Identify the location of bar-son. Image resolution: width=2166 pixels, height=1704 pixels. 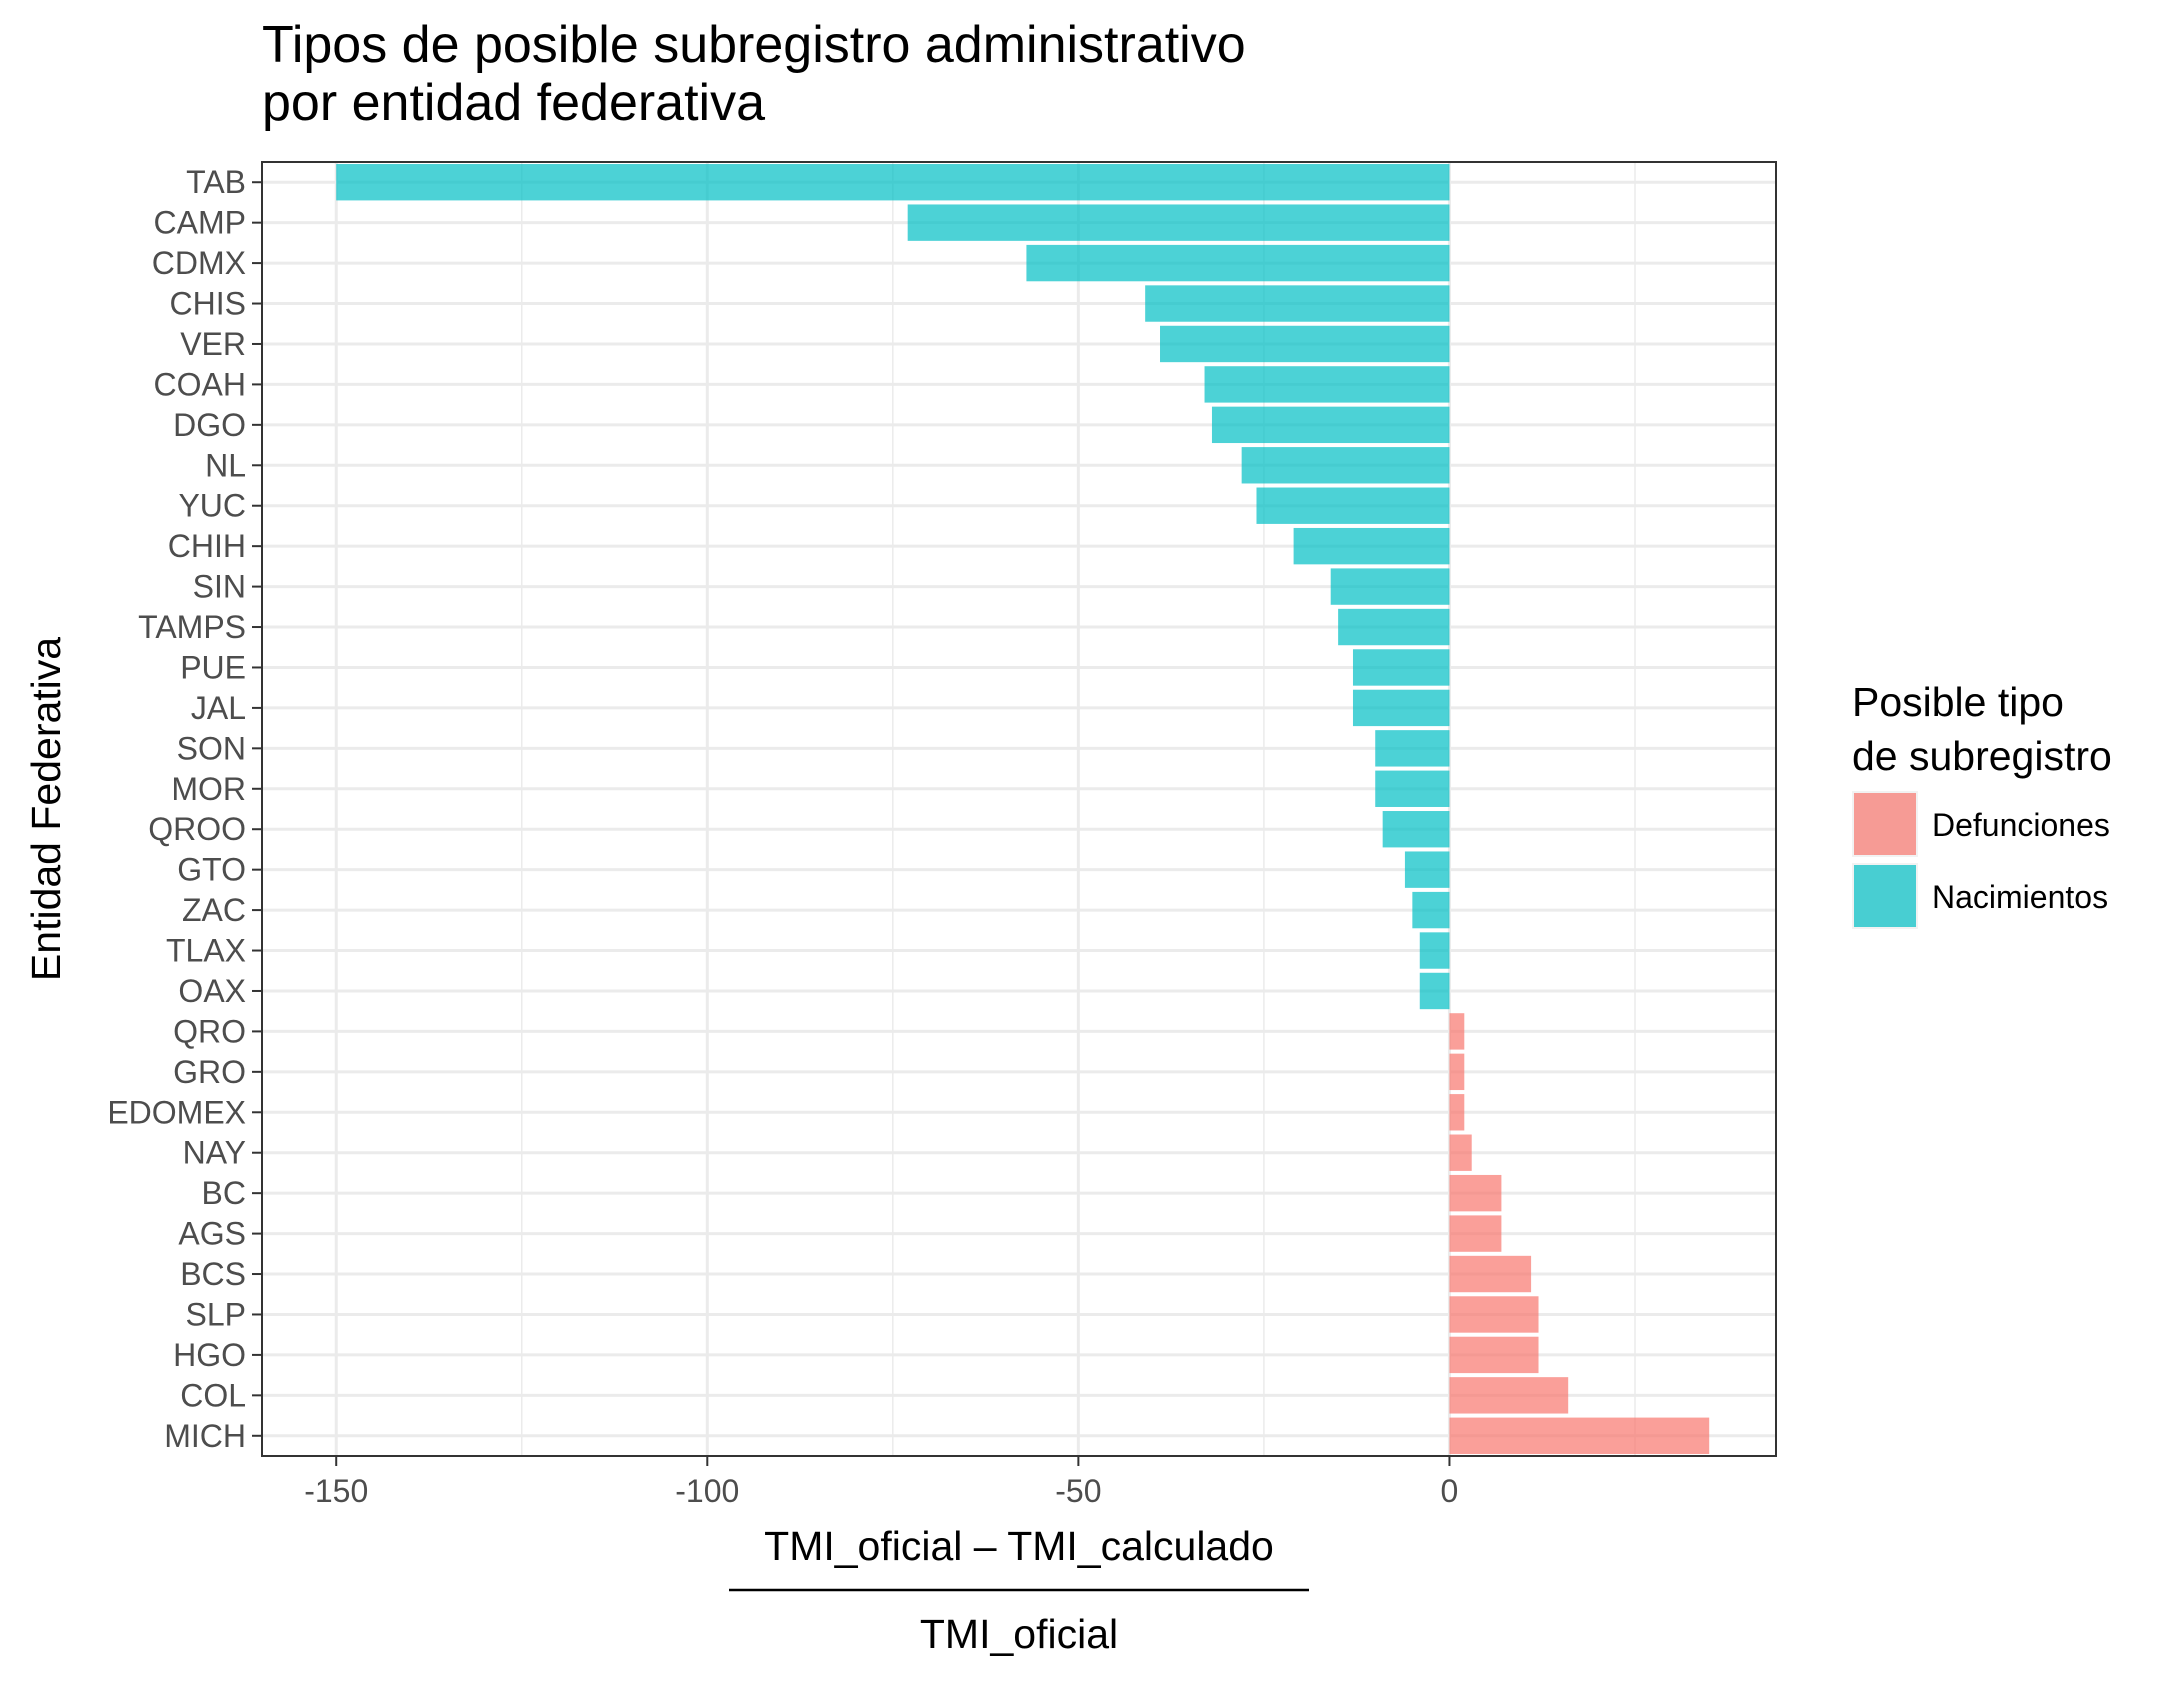
(1412, 748).